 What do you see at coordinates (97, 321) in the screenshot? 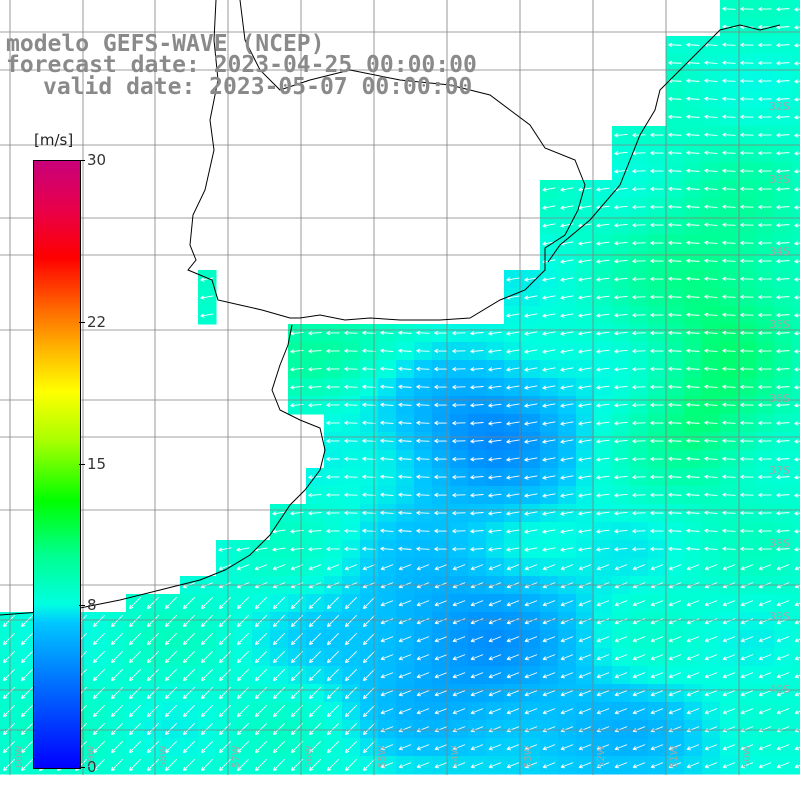
I see `colorbar-tick-label: 22` at bounding box center [97, 321].